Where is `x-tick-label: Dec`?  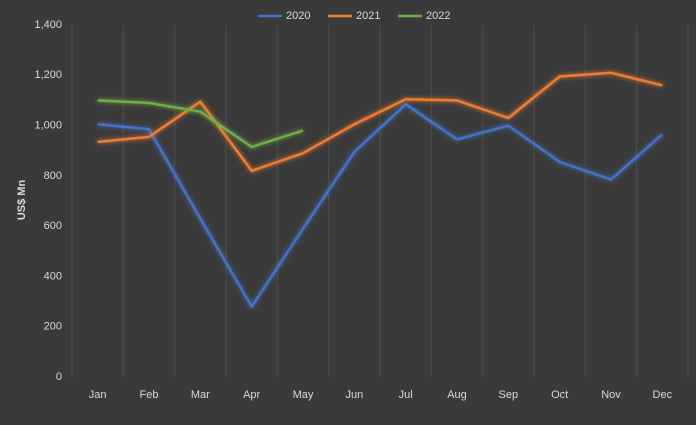
x-tick-label: Dec is located at coordinates (663, 395).